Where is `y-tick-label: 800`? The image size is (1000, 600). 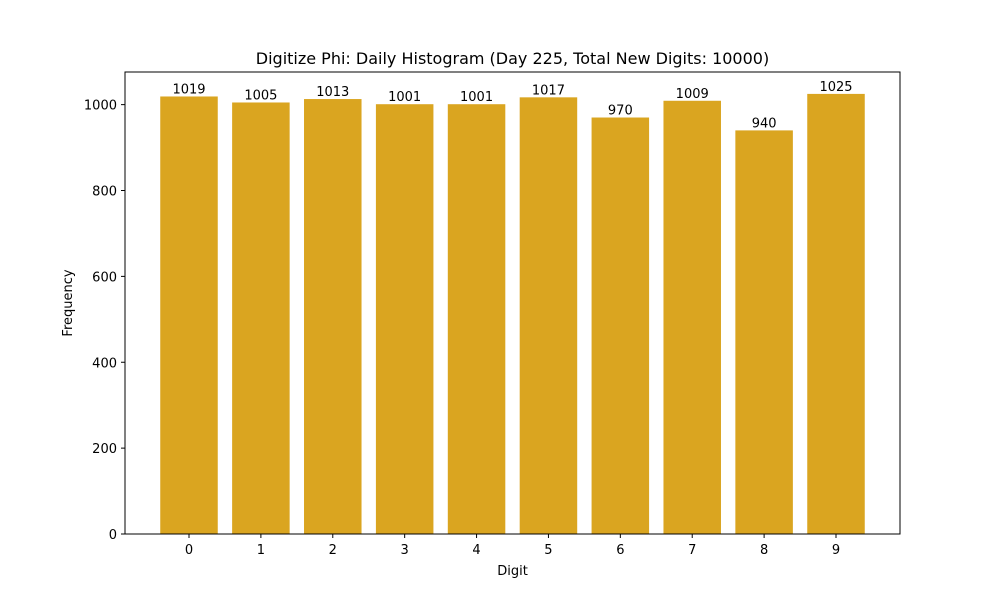
y-tick-label: 800 is located at coordinates (104, 192).